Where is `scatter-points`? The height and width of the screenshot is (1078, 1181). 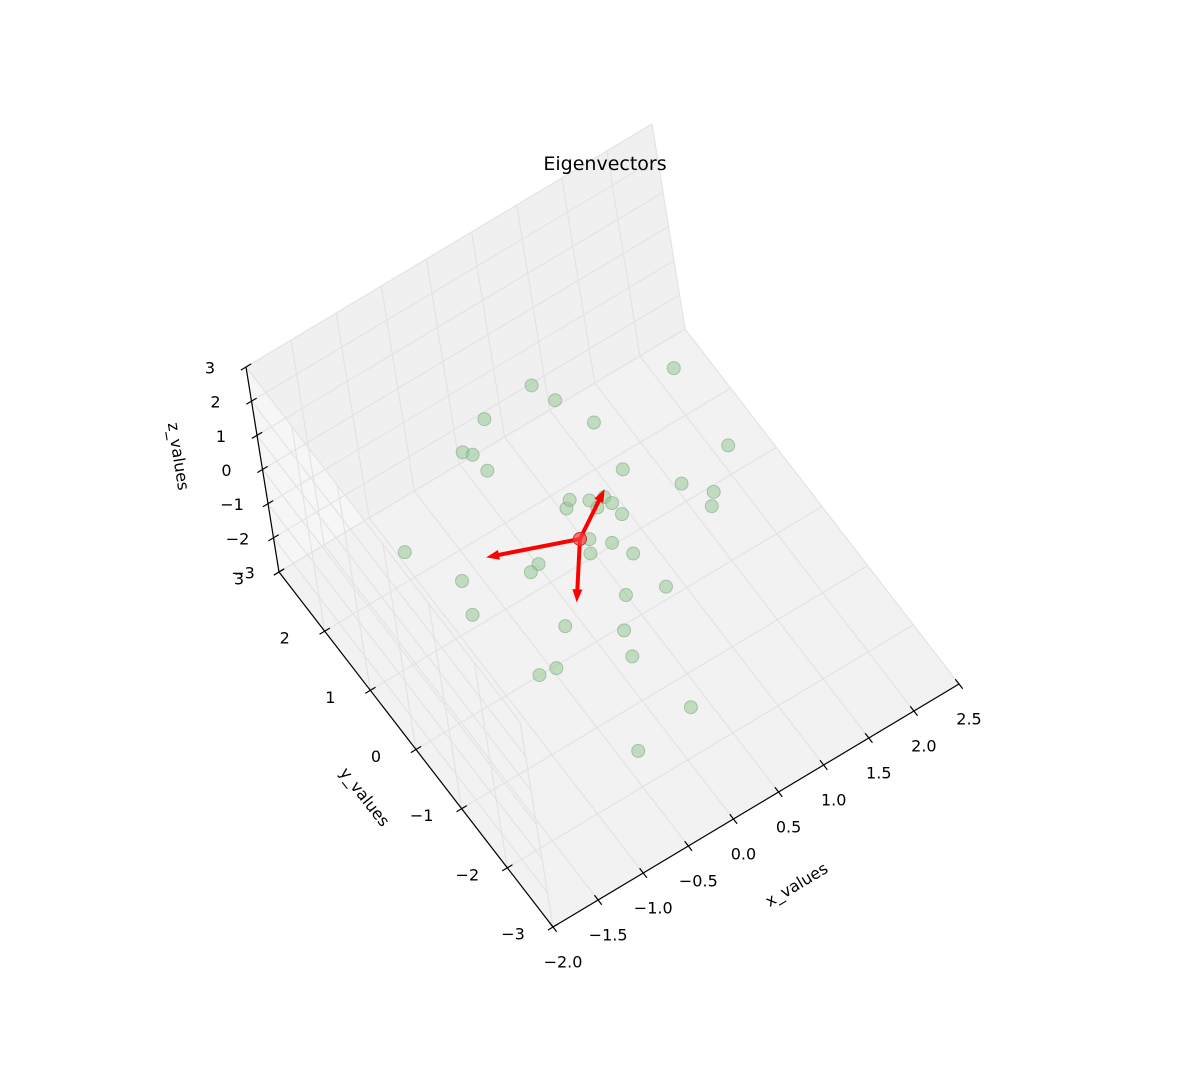
scatter-points is located at coordinates (566, 559).